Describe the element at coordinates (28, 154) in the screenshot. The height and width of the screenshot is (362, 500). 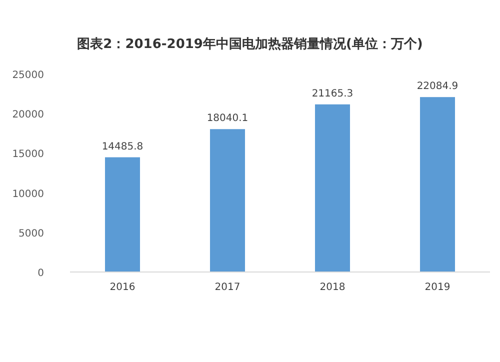
I see `y-tick-label: 15000` at that location.